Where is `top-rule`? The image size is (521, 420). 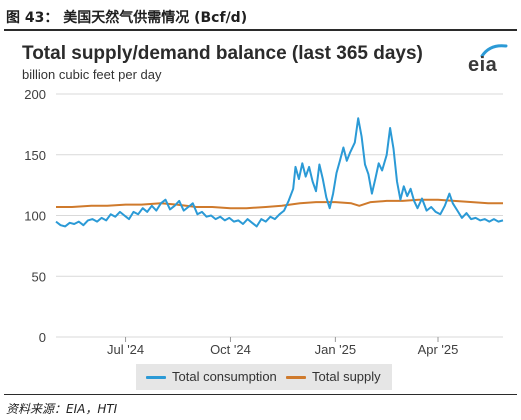 top-rule is located at coordinates (260, 30).